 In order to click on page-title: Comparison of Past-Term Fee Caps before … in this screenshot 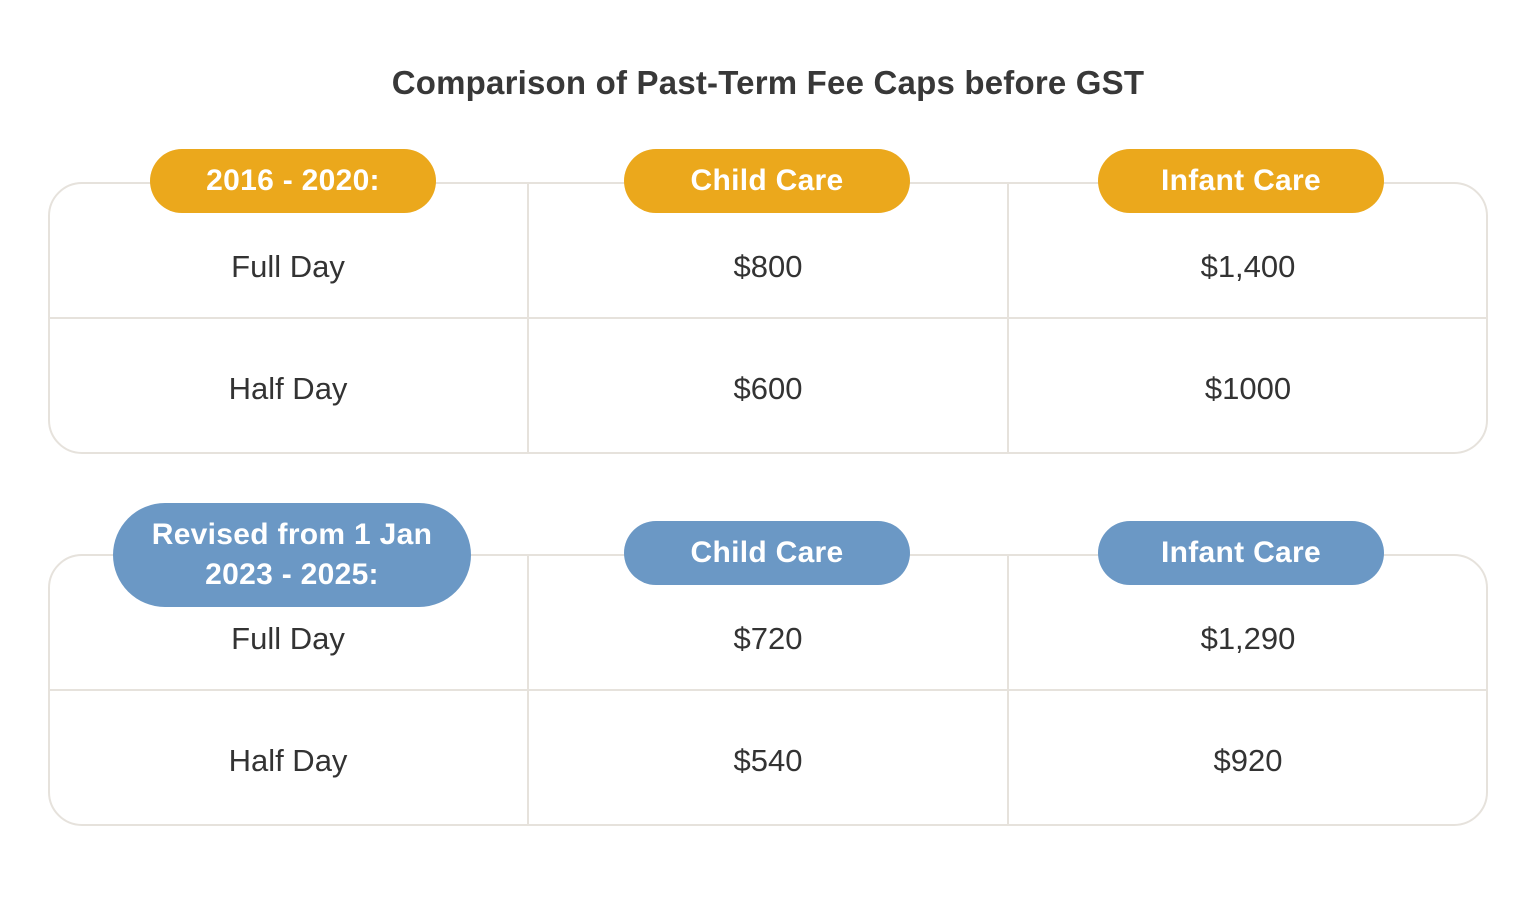, I will do `click(768, 82)`.